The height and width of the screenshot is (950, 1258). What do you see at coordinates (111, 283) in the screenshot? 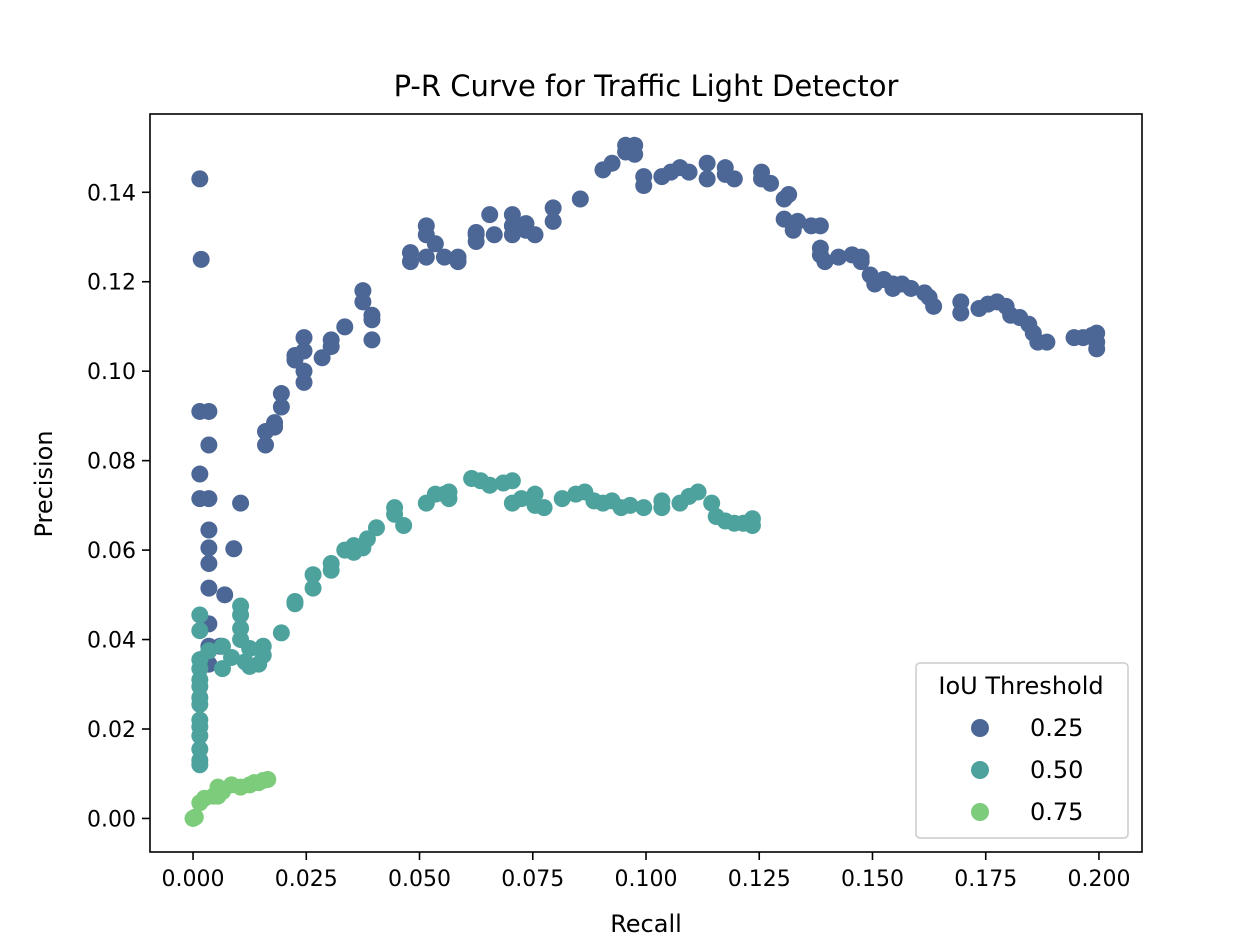
I see `y-tick-label: 0.12` at bounding box center [111, 283].